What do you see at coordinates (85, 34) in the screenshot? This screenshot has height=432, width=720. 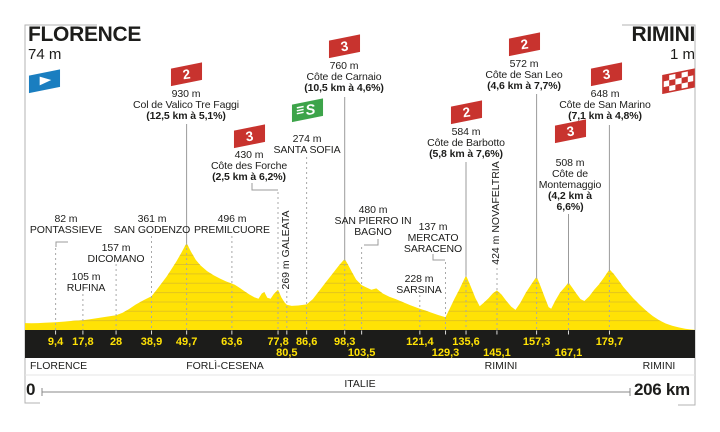 I see `start-city-name: FLORENCE` at bounding box center [85, 34].